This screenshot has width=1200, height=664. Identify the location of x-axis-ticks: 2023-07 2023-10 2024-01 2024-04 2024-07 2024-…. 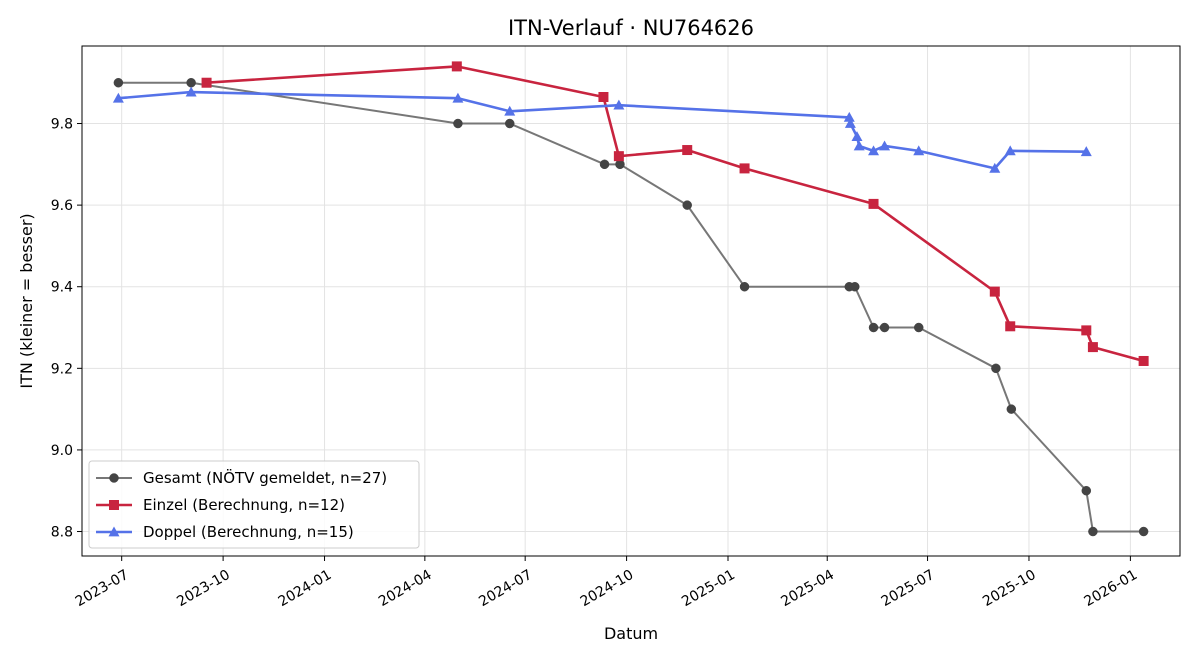
(606, 583).